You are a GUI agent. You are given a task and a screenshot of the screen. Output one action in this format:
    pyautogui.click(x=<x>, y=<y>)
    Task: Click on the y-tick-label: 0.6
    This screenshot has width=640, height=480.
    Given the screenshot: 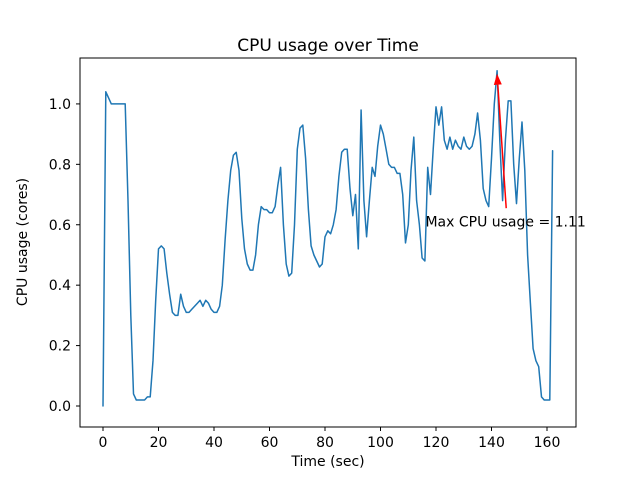 What is the action you would take?
    pyautogui.click(x=60, y=226)
    